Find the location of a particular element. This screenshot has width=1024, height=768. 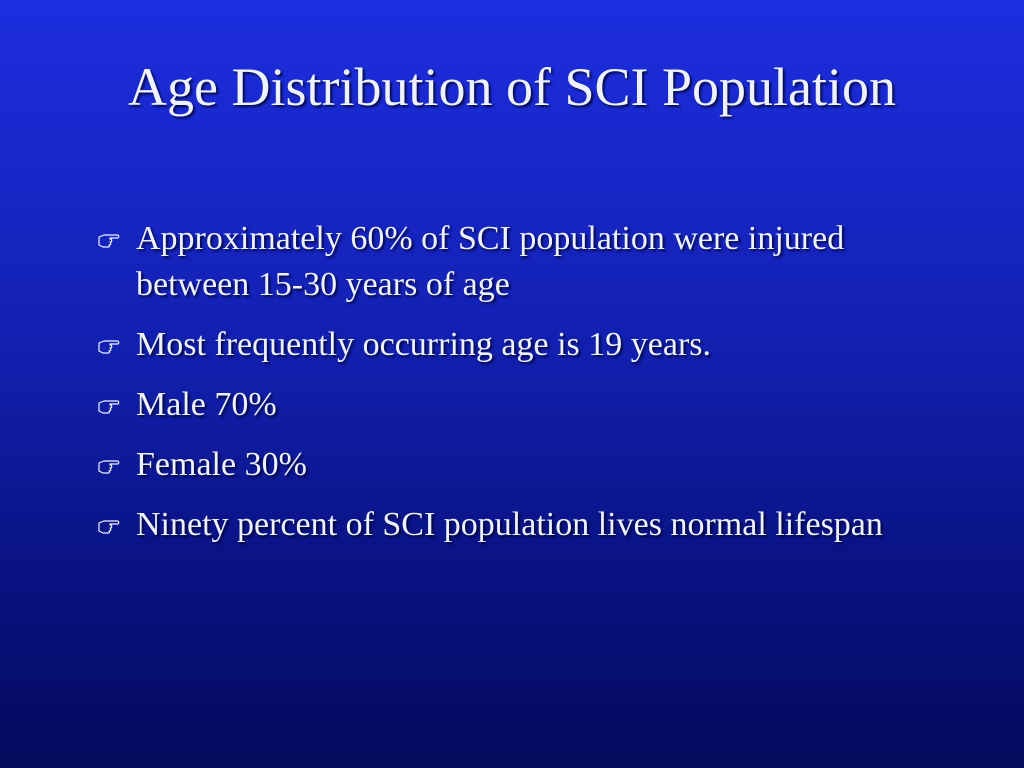

bullet-item: Male 70% is located at coordinates (521, 405).